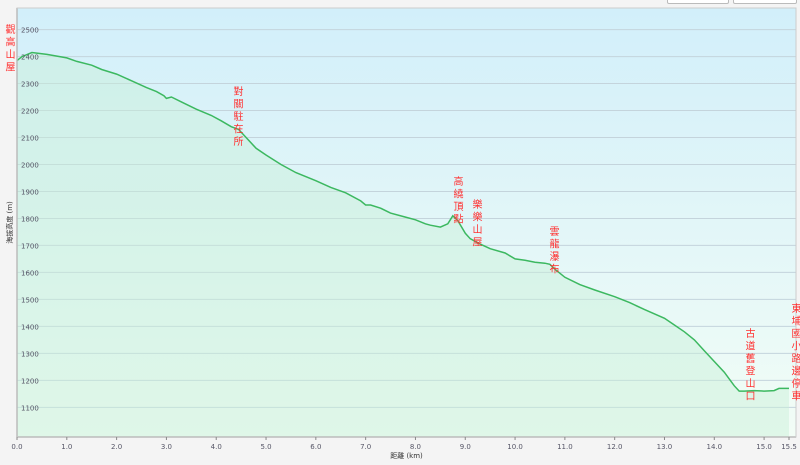 This screenshot has height=465, width=800. I want to click on waypoint-label: 東埔國小路邊停車, so click(794, 353).